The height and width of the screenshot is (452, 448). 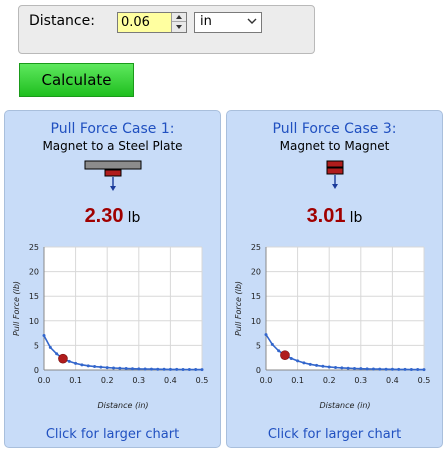 I want to click on chart0-x-tick-label: 0.3, so click(x=138, y=380).